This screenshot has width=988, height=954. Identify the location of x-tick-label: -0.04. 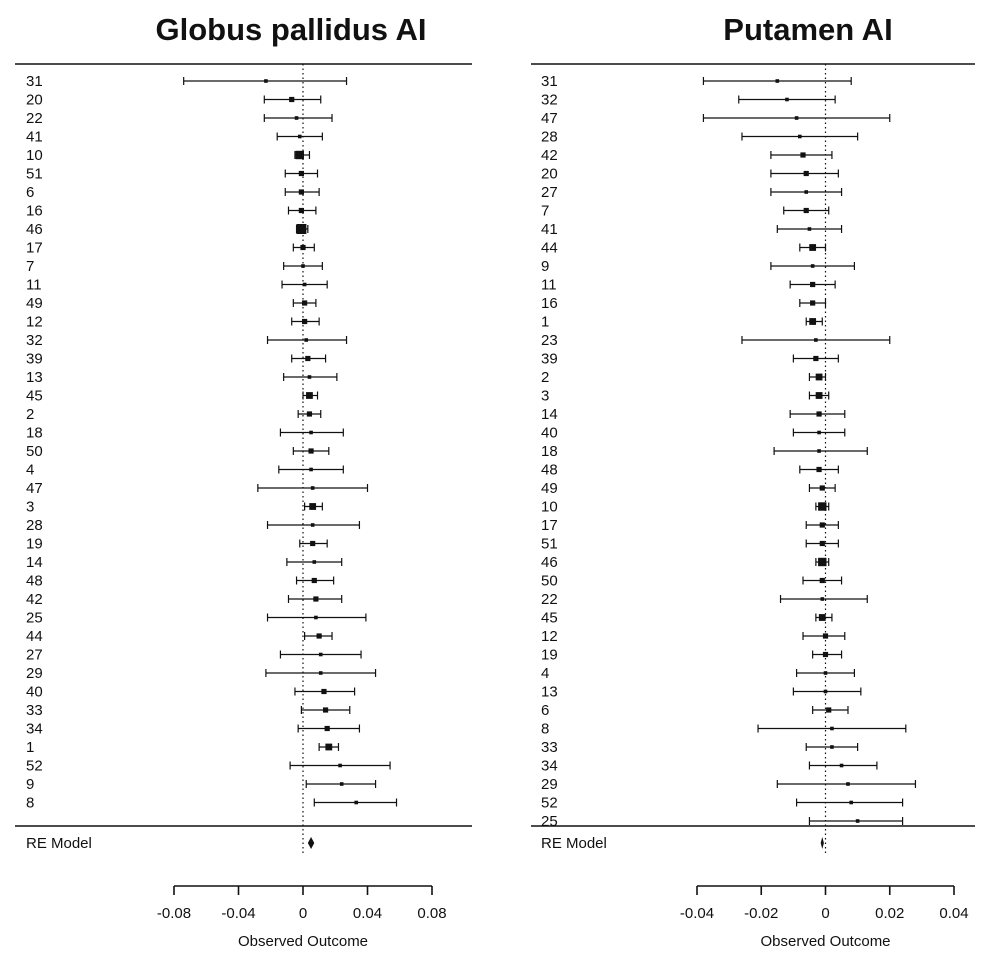
(697, 913).